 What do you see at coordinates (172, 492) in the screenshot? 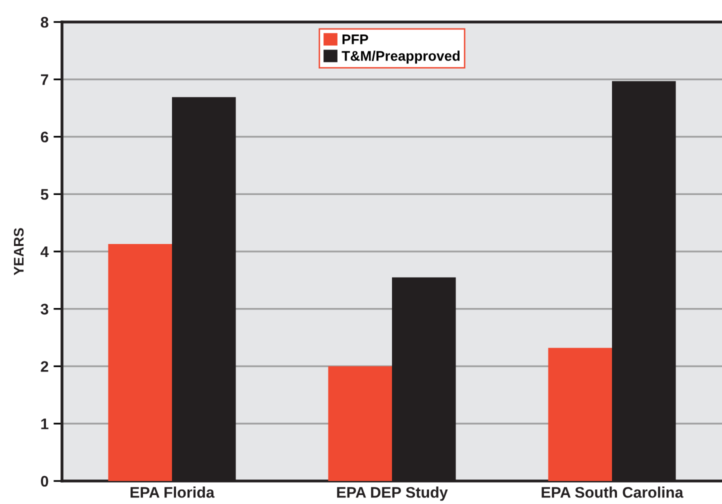
I see `x-tick-label: EPA Florida` at bounding box center [172, 492].